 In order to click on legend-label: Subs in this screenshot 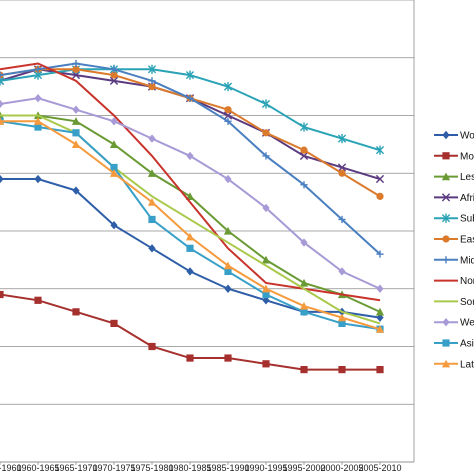, I will do `click(467, 219)`.